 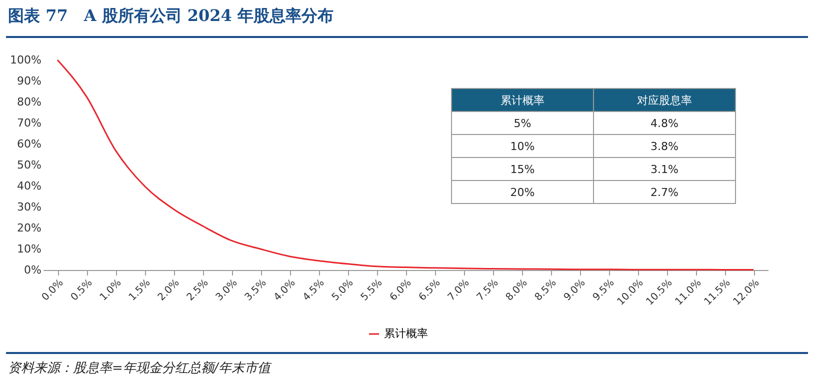 I want to click on text: 资料来源：股息率=年现金分红总额/年末市值, so click(x=139, y=368).